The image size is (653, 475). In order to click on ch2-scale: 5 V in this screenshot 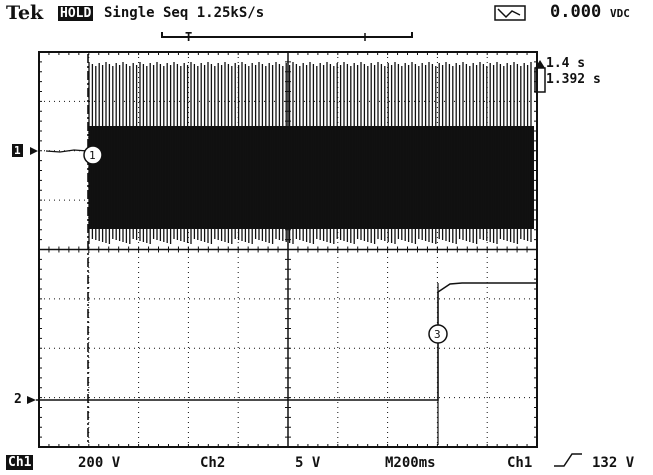, I will do `click(308, 463)`.